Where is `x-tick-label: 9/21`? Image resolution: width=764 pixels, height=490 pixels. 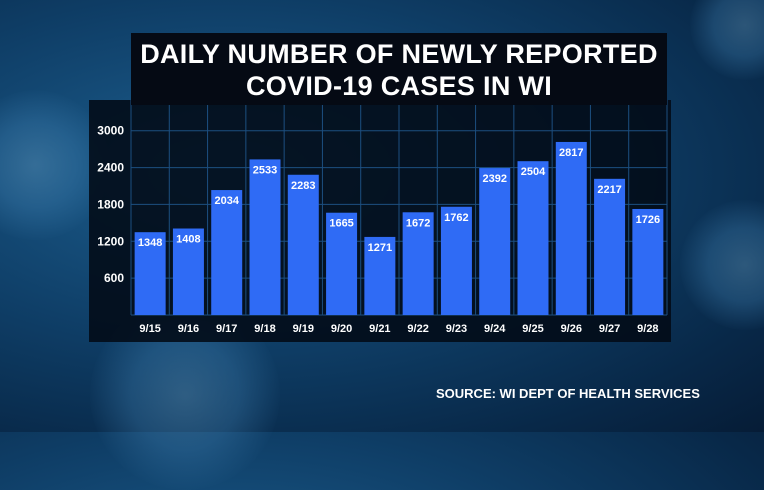 x-tick-label: 9/21 is located at coordinates (379, 329).